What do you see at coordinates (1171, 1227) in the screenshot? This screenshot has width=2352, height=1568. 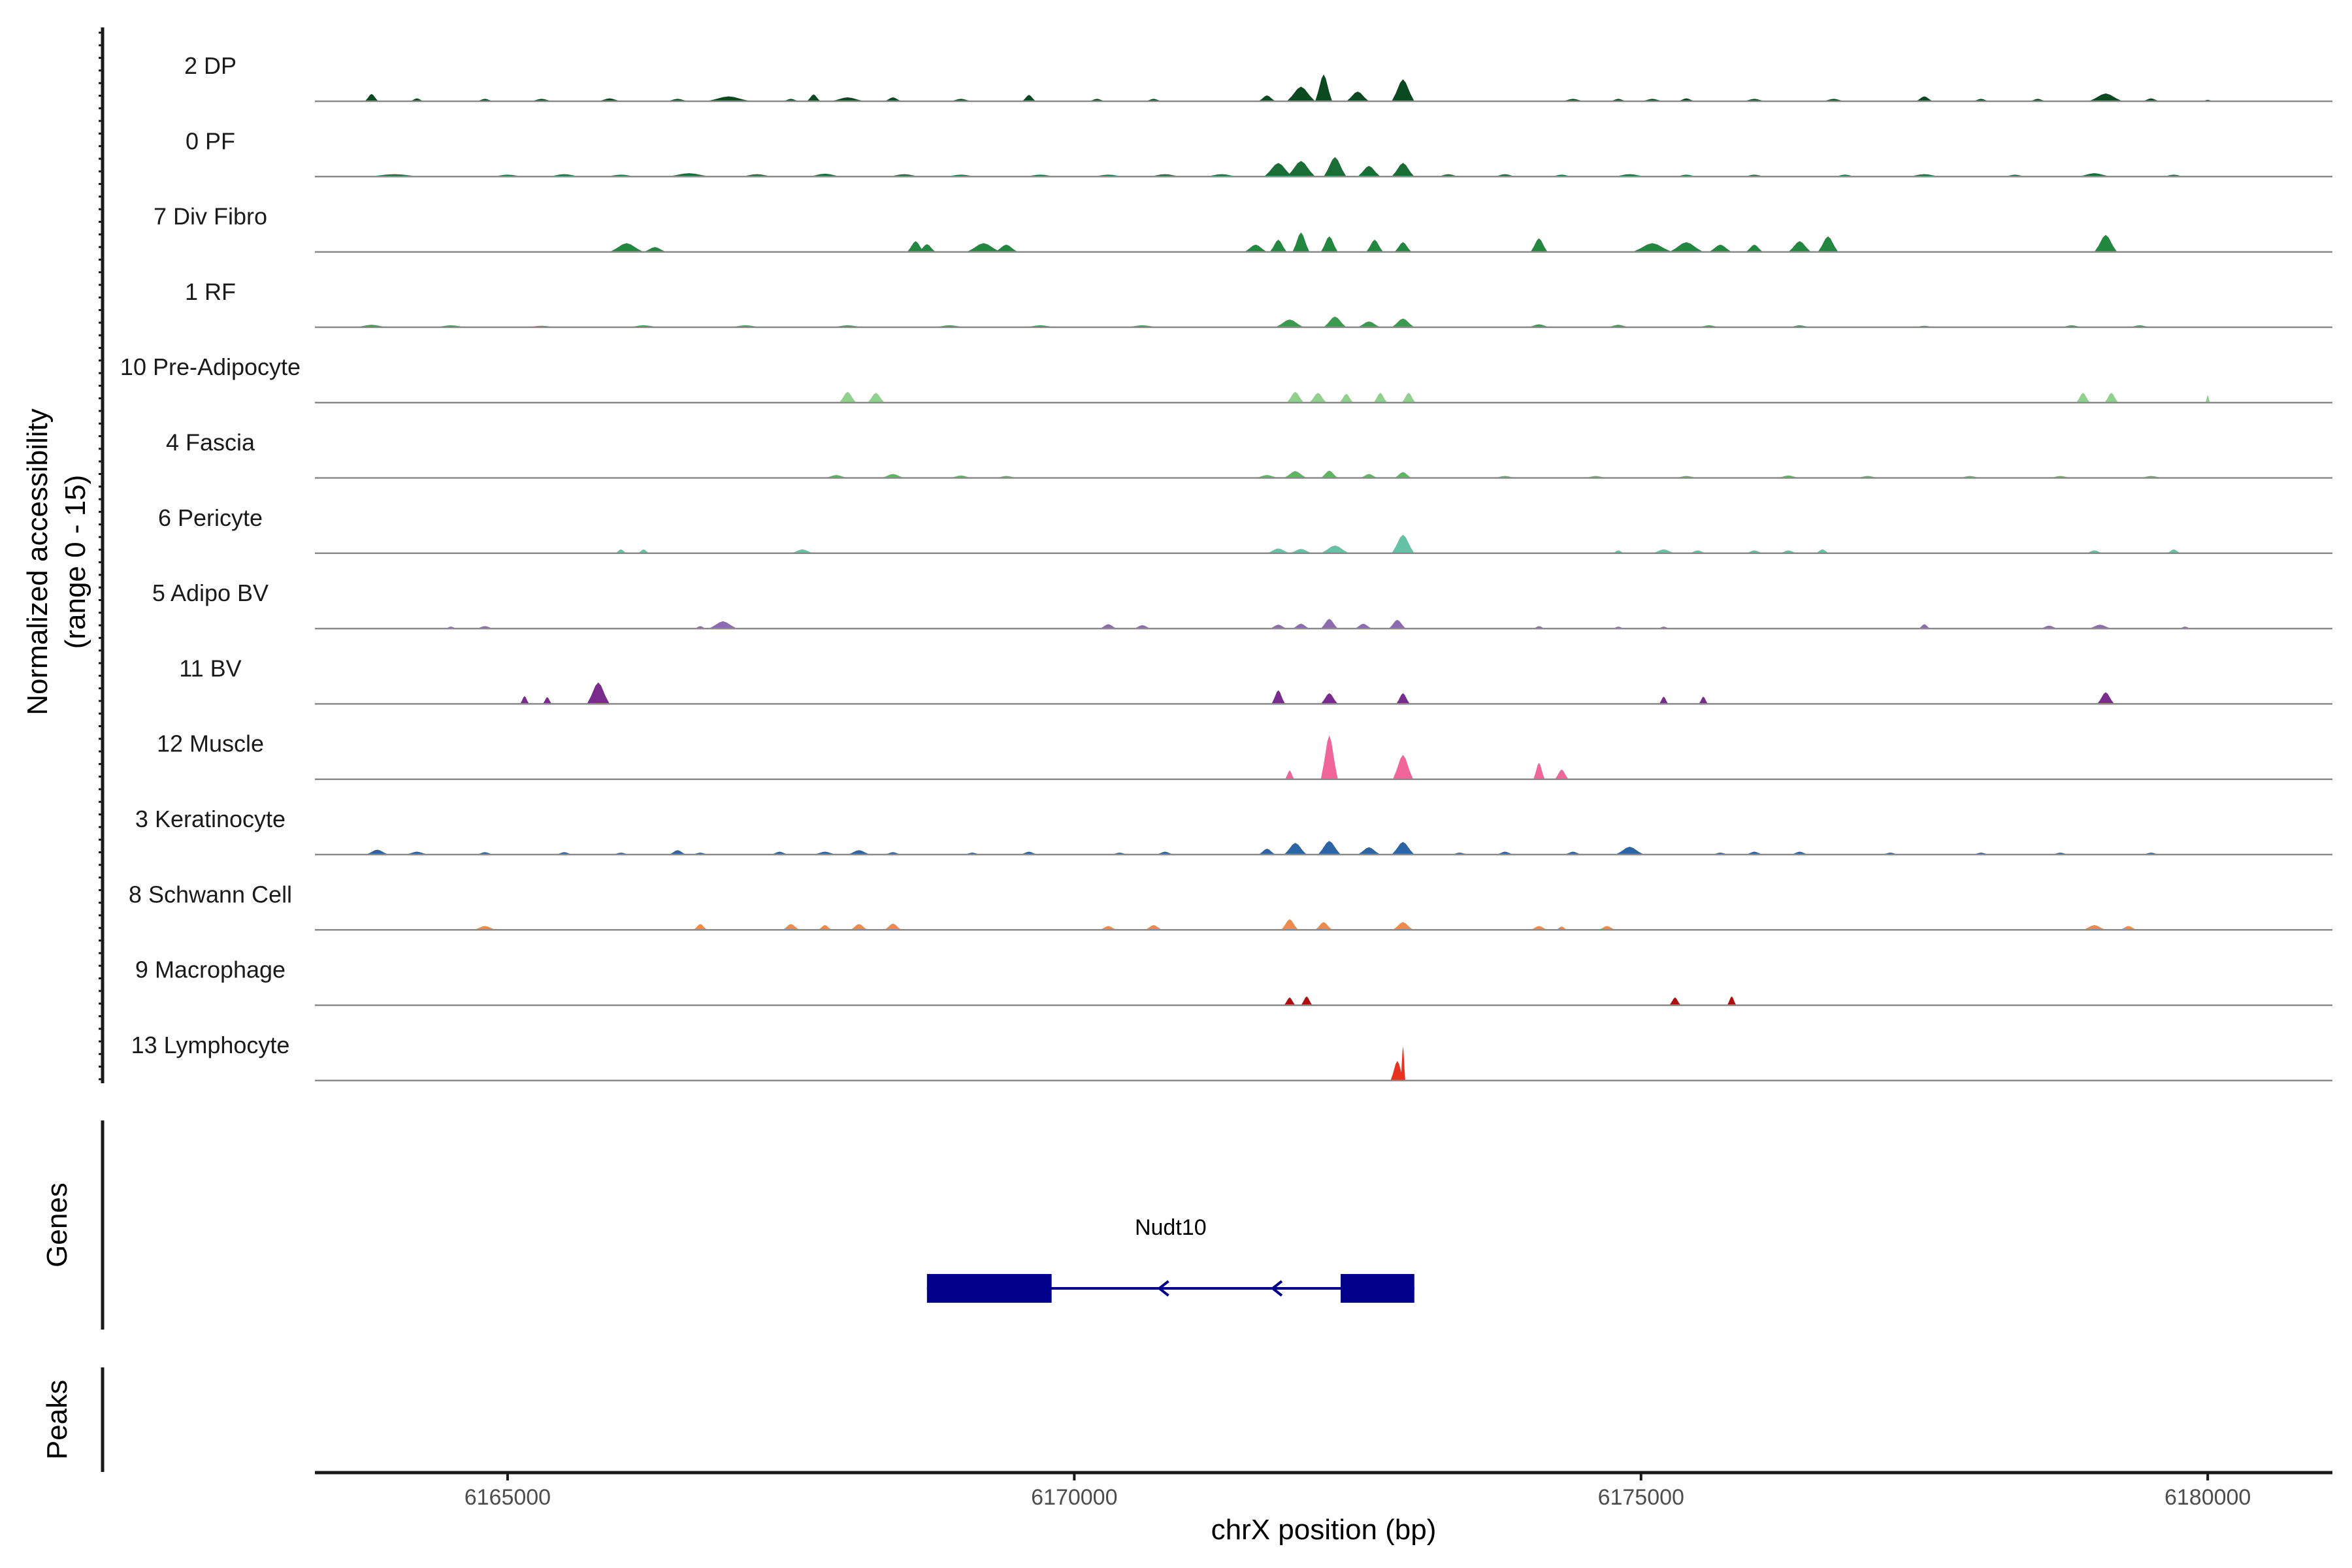 I see `gene-label: Nudt10` at bounding box center [1171, 1227].